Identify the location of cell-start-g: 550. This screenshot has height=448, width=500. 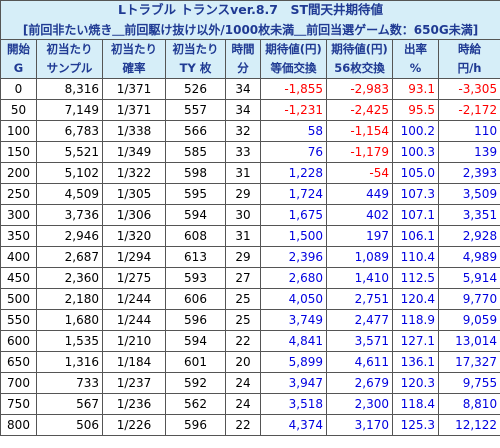
(18, 320).